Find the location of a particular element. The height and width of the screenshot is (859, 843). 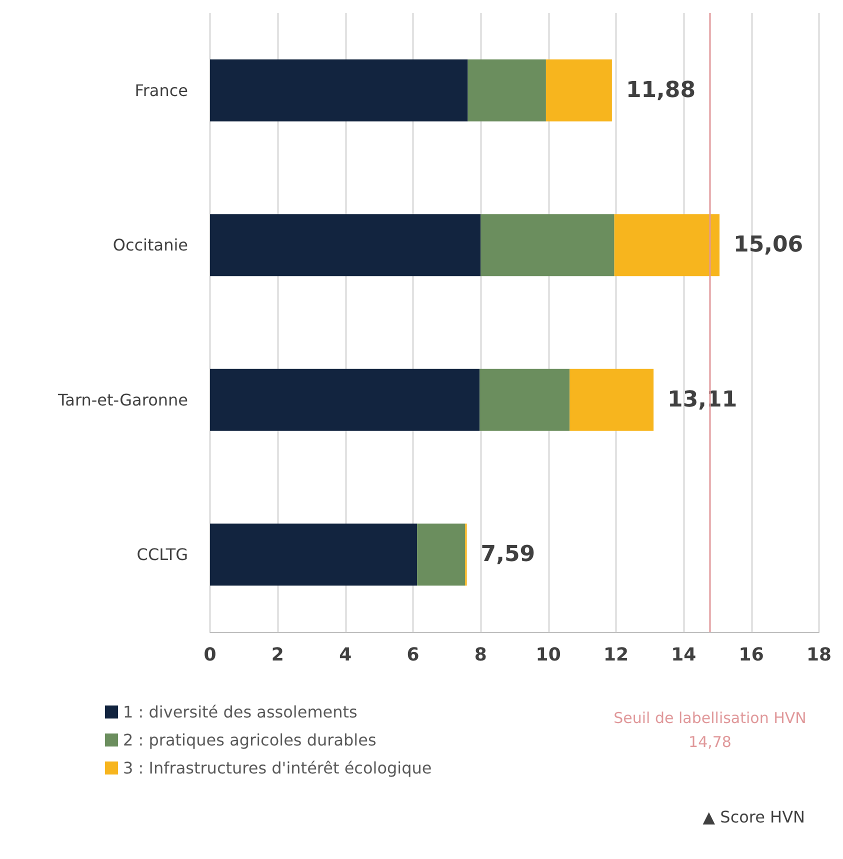

x-tick-label: 8 is located at coordinates (480, 655).